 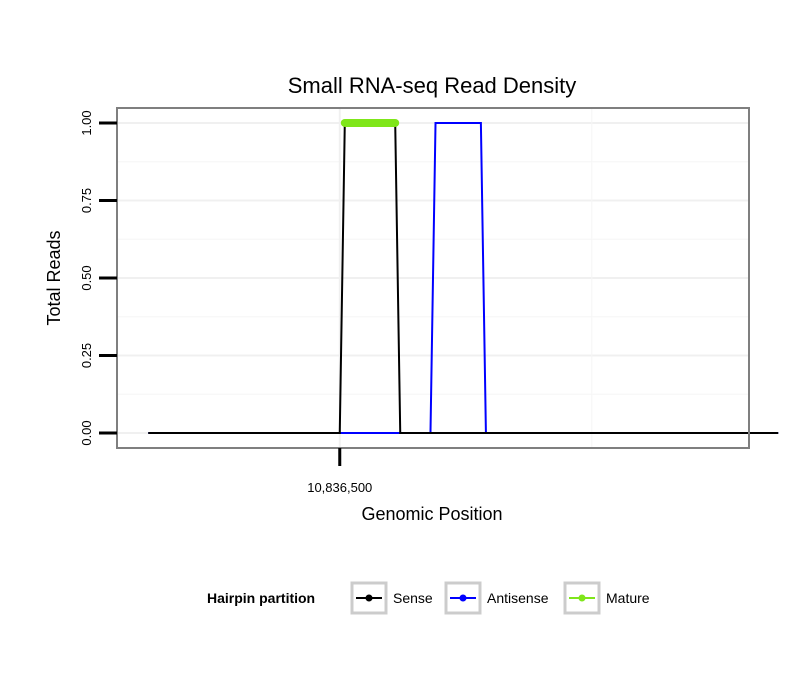 I want to click on x-tick-label: 10,836,500, so click(x=339, y=487).